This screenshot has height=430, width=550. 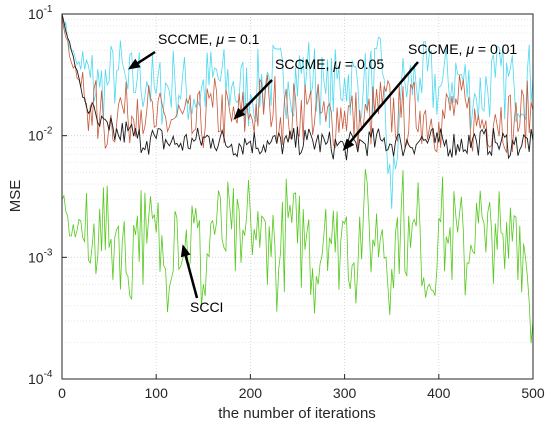 What do you see at coordinates (157, 393) in the screenshot?
I see `x-tick-label: 100` at bounding box center [157, 393].